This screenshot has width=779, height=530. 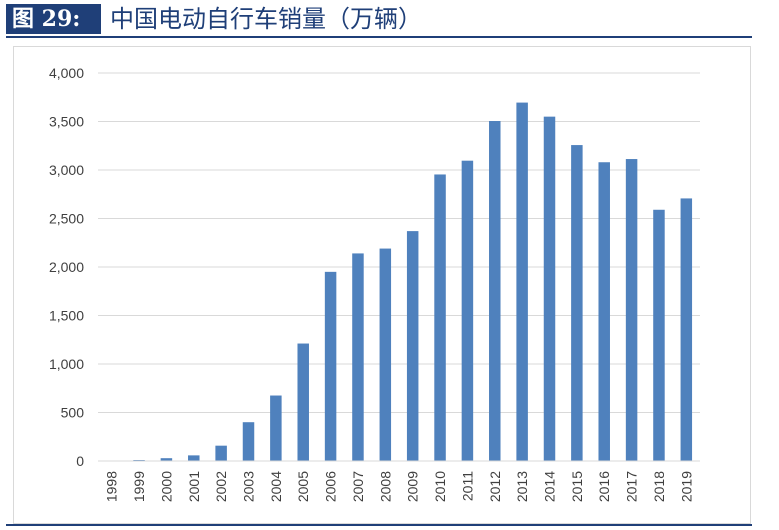 I want to click on header-rule, so click(x=379, y=37).